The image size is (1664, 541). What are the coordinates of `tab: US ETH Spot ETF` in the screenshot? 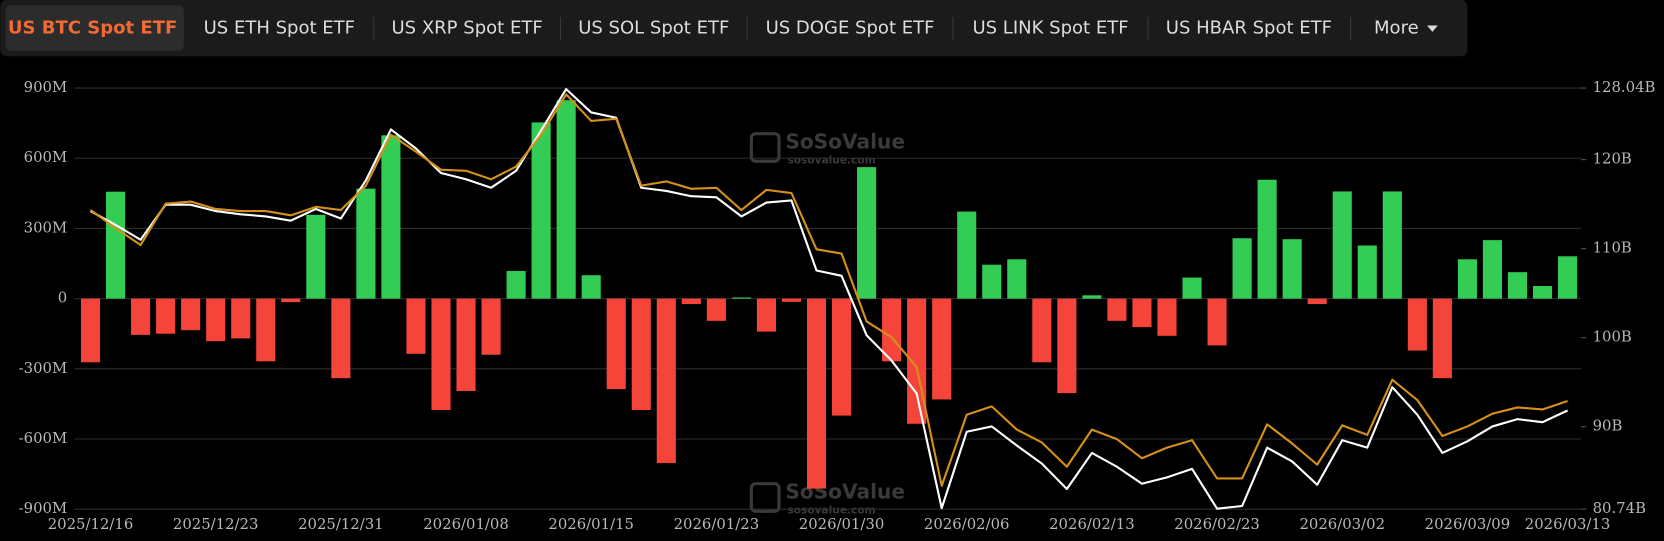 It's located at (279, 28).